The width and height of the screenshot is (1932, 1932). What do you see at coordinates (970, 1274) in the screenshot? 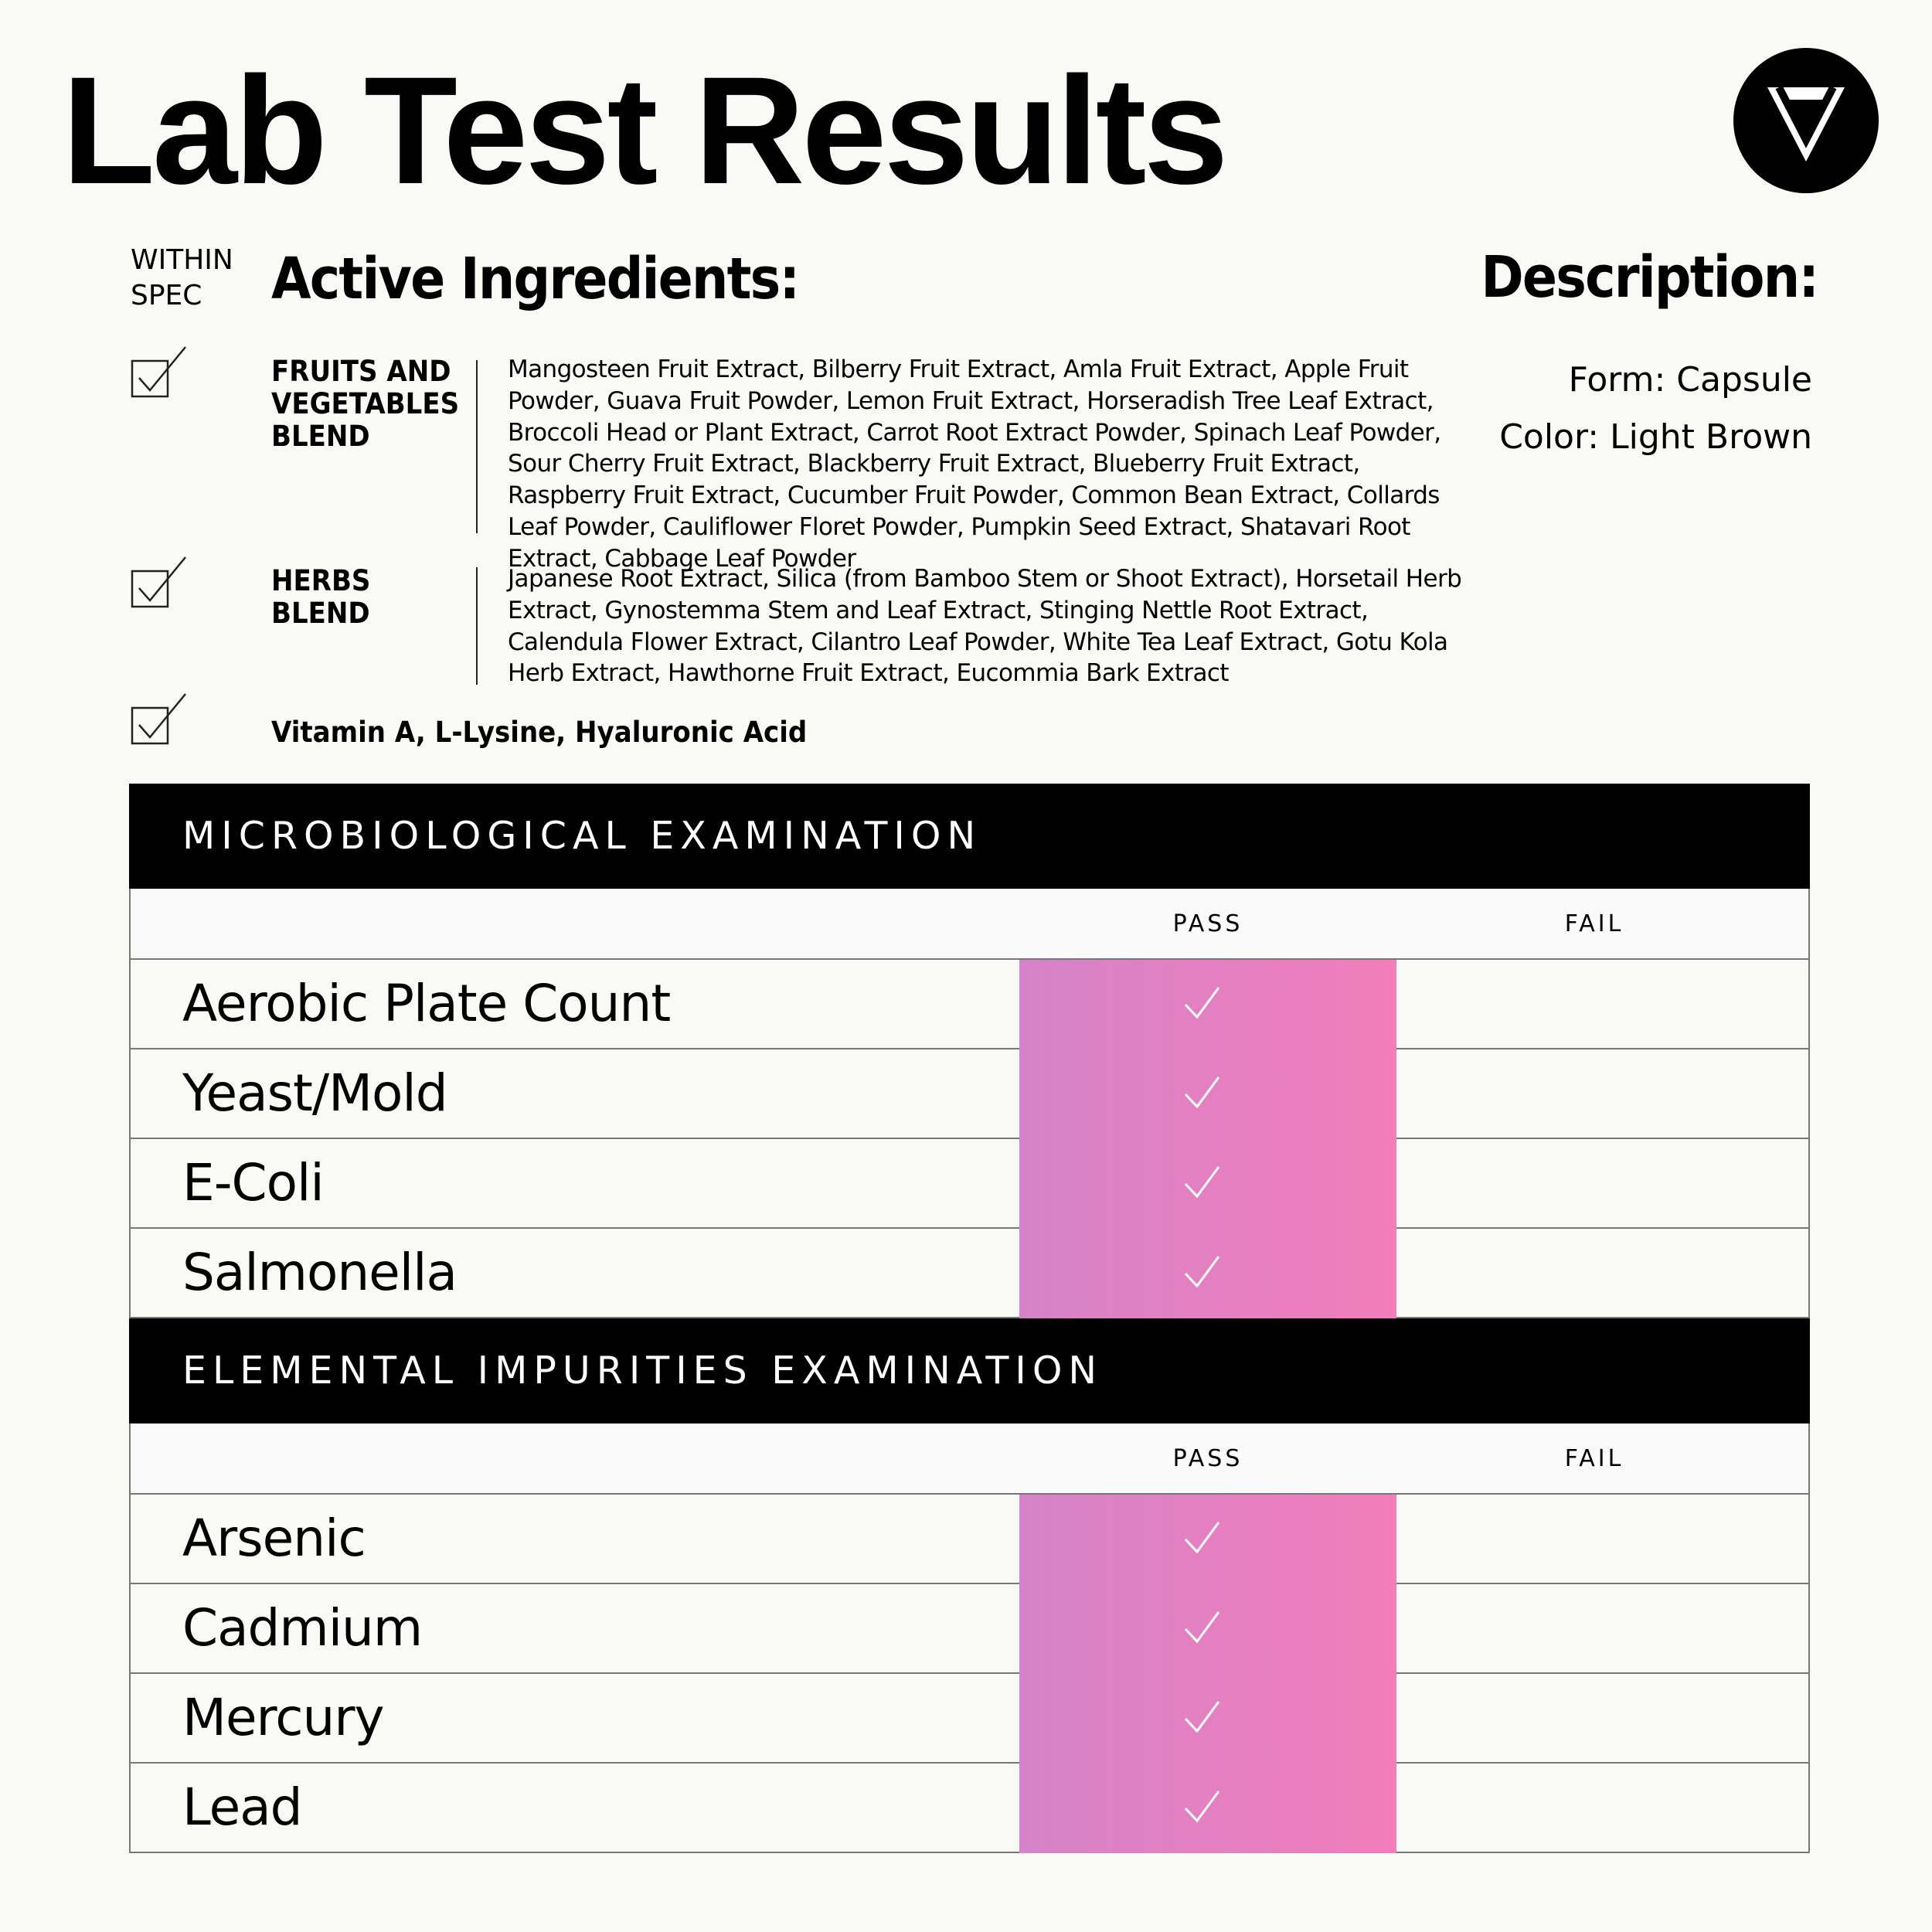
I see `result-row: Salmonella` at bounding box center [970, 1274].